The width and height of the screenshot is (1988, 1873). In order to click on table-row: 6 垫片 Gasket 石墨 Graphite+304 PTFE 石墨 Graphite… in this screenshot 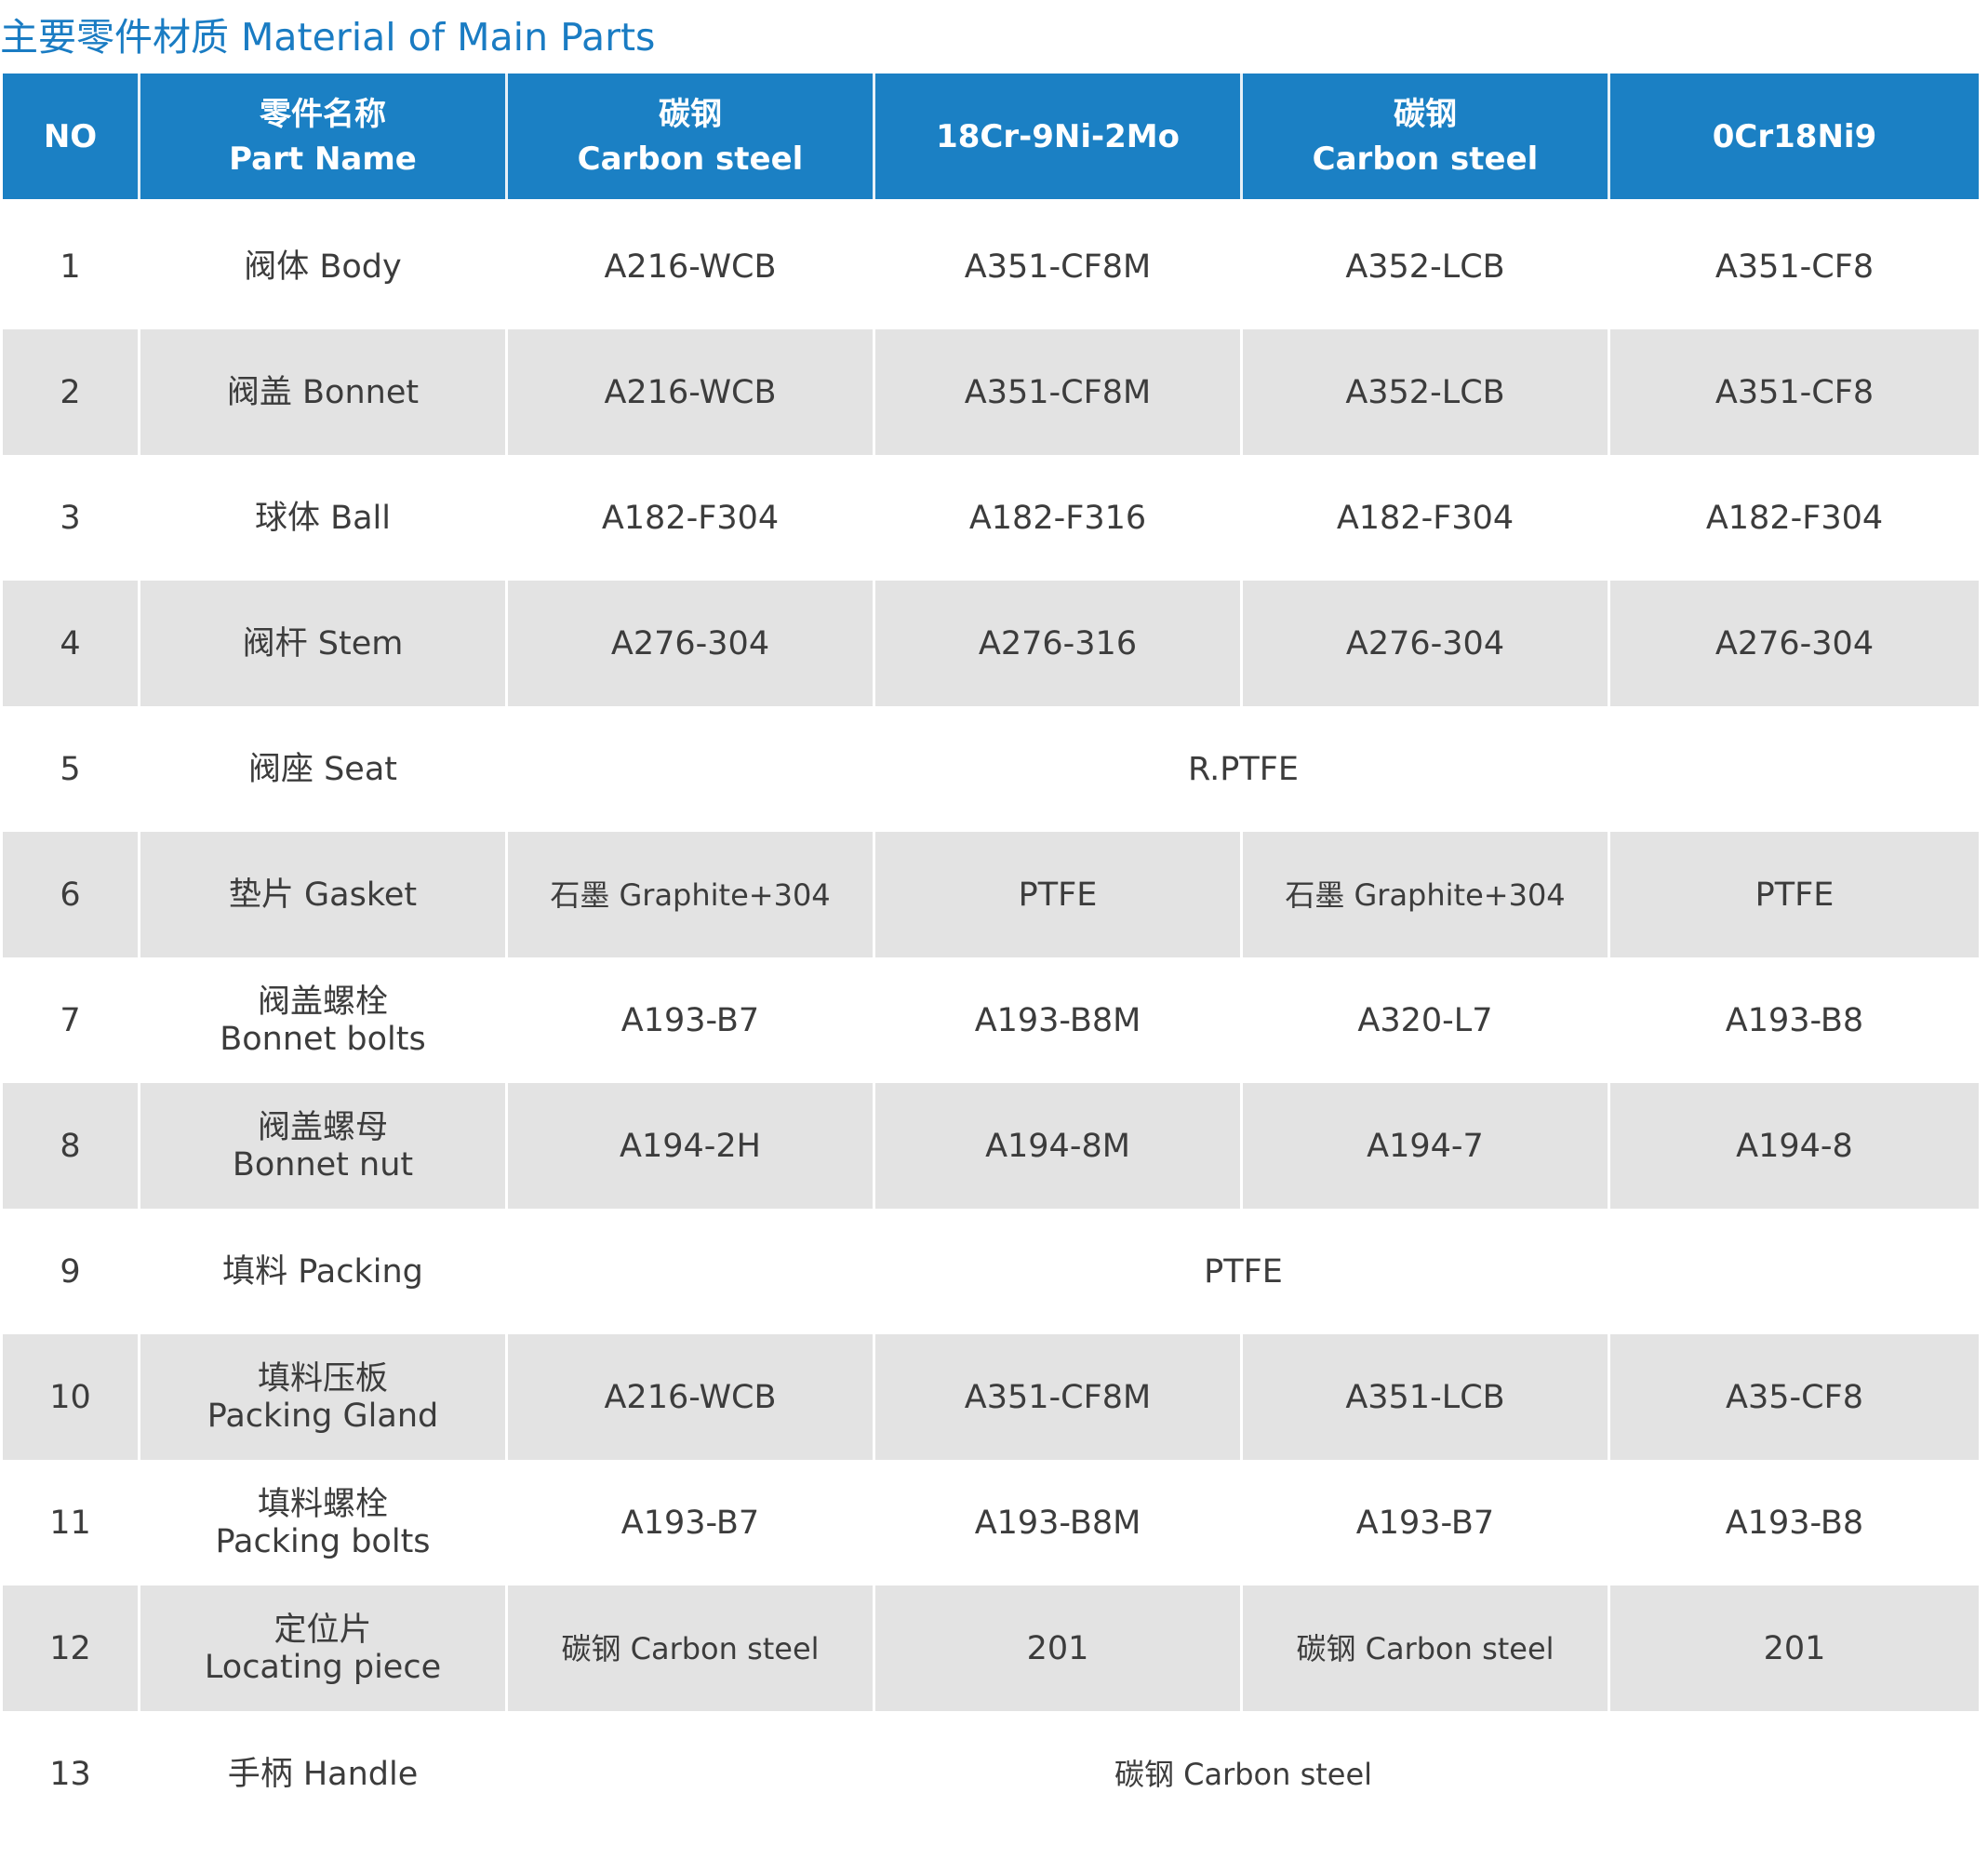, I will do `click(991, 894)`.